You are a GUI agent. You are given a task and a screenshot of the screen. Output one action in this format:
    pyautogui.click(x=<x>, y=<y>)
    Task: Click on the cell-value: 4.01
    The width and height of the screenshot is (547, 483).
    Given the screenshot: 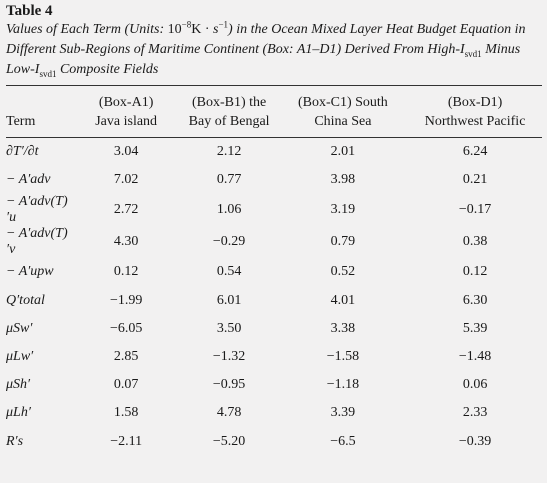 What is the action you would take?
    pyautogui.click(x=343, y=300)
    